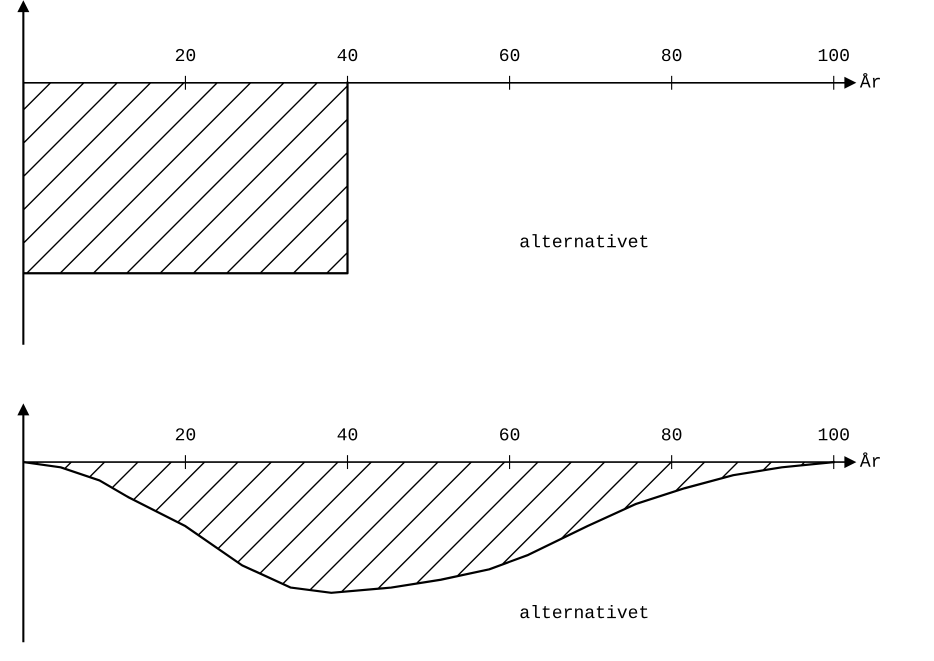 The height and width of the screenshot is (661, 934). Describe the element at coordinates (584, 611) in the screenshot. I see `text: alternativet` at that location.